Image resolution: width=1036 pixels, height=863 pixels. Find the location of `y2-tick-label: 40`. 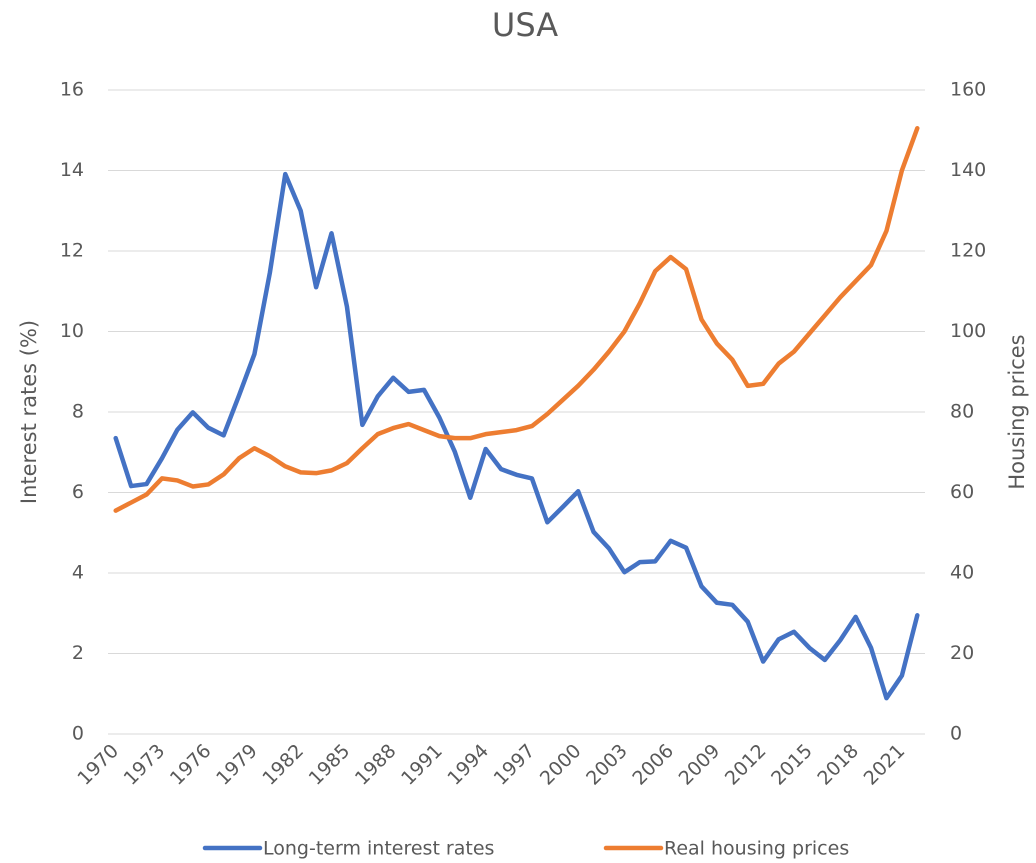

y2-tick-label: 40 is located at coordinates (962, 573).